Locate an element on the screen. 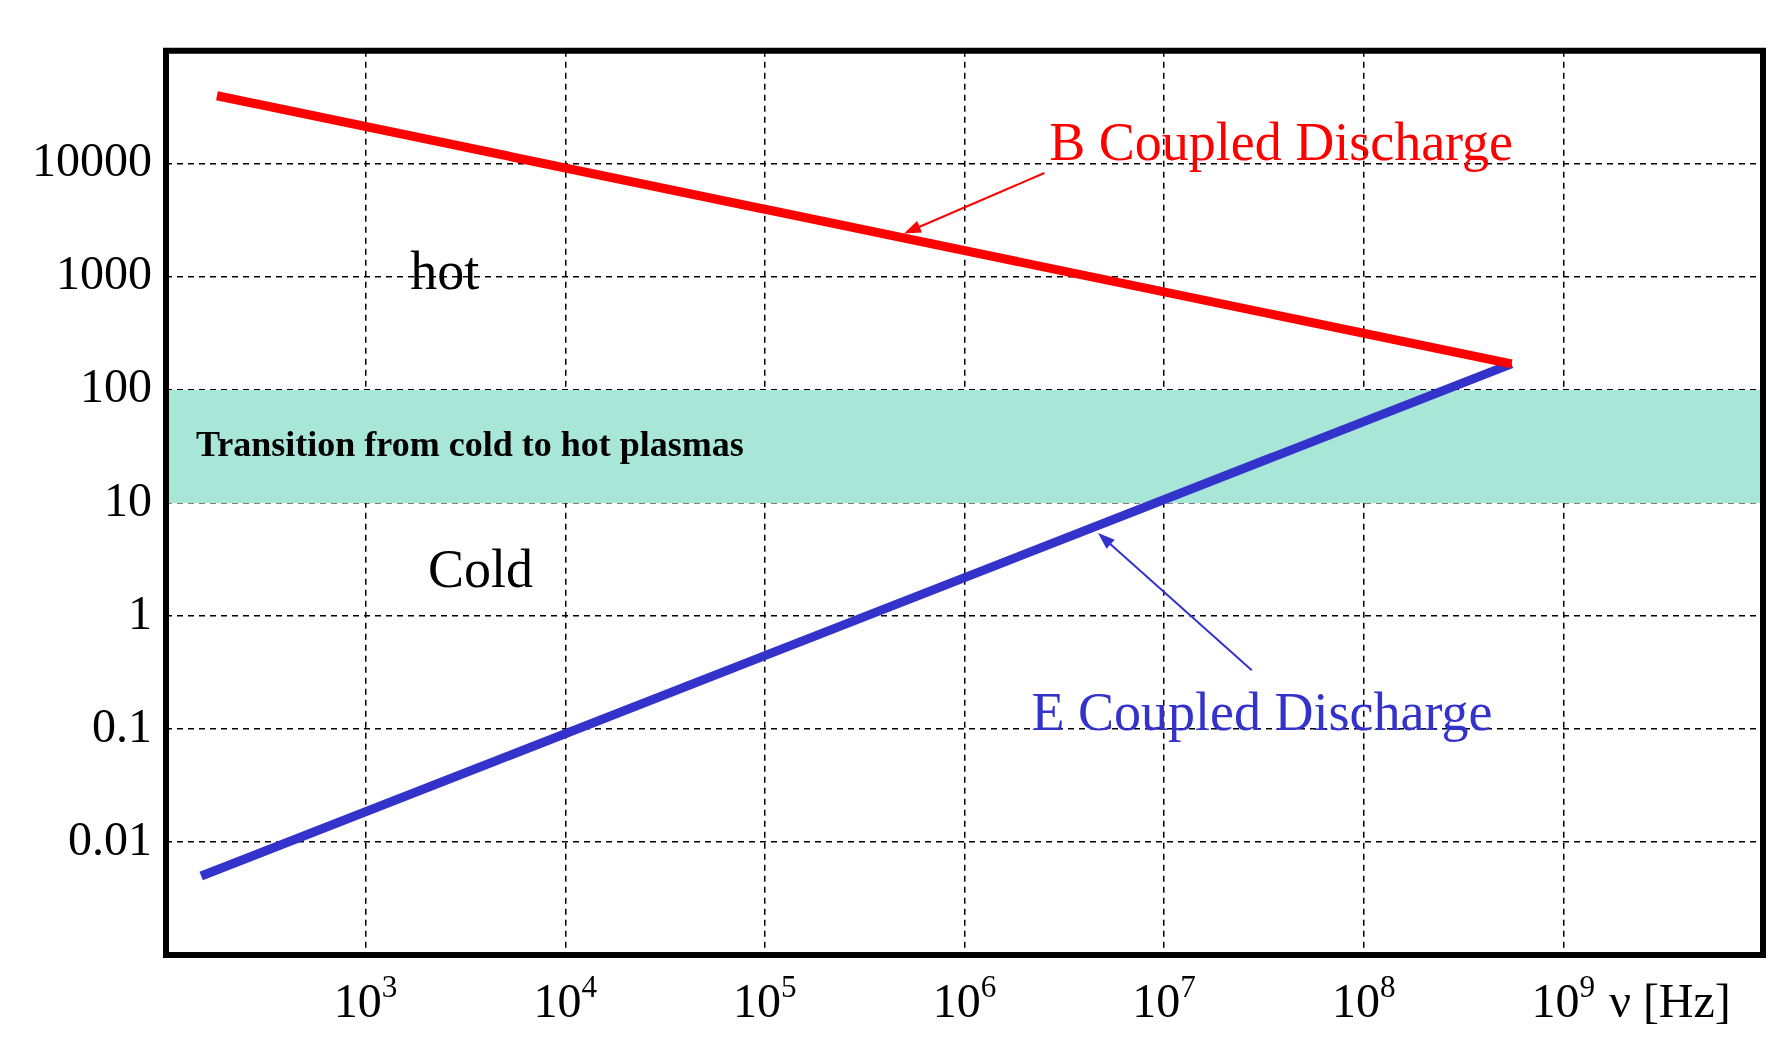 The image size is (1791, 1053). y-tick-label: 10000 is located at coordinates (92, 160).